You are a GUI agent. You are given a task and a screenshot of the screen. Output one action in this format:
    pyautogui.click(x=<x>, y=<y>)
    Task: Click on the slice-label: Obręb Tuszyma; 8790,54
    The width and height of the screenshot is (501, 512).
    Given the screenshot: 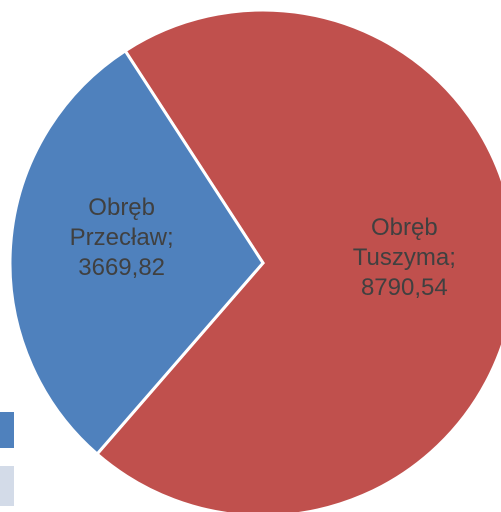 What is the action you would take?
    pyautogui.click(x=404, y=258)
    